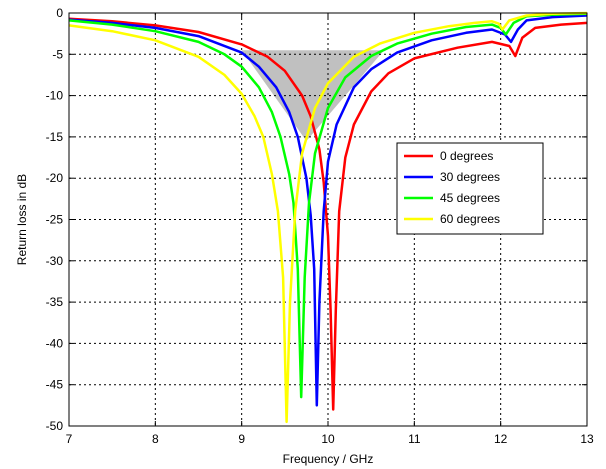 Image resolution: width=606 pixels, height=469 pixels. Describe the element at coordinates (328, 439) in the screenshot. I see `x-tick-label: 10` at that location.